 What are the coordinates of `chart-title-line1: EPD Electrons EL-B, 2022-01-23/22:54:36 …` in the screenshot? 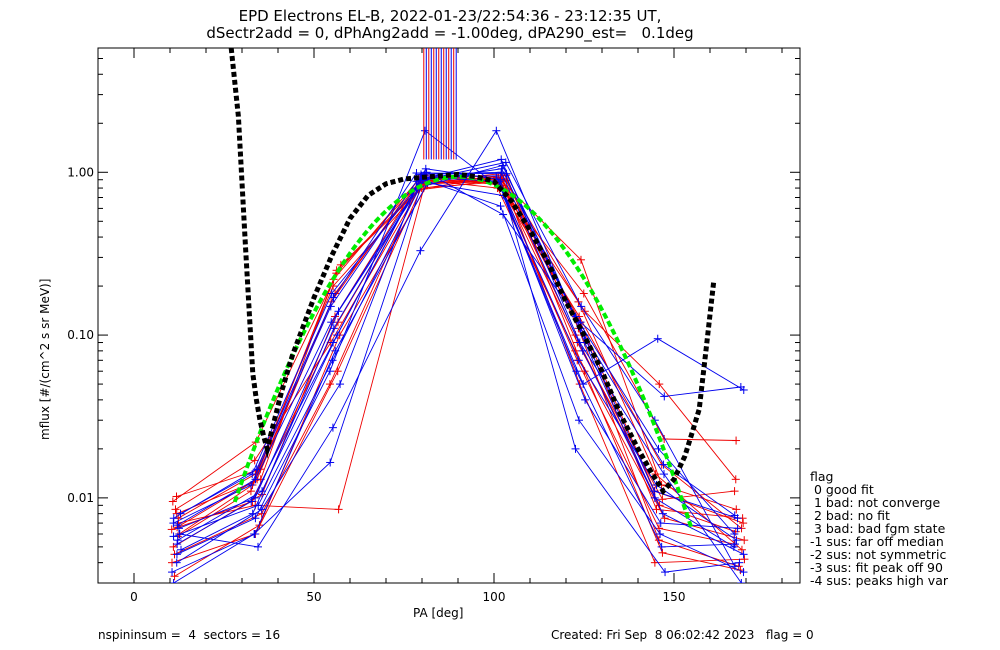 It's located at (450, 16).